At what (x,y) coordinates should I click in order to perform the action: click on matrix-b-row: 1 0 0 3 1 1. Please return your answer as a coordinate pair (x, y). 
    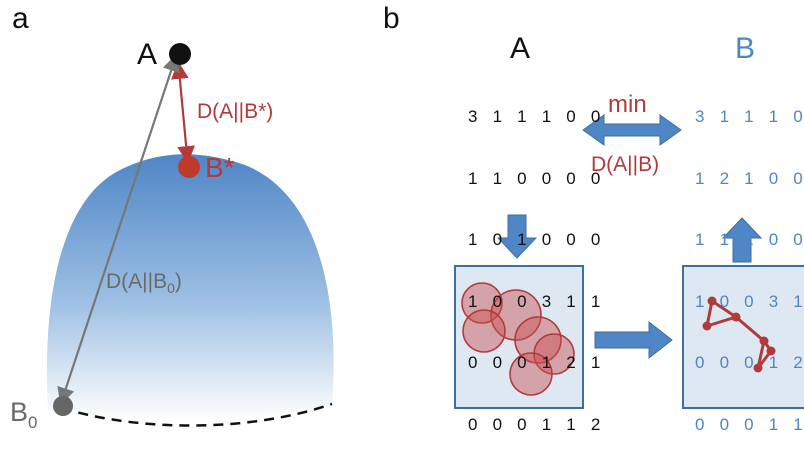
    Looking at the image, I should click on (749, 301).